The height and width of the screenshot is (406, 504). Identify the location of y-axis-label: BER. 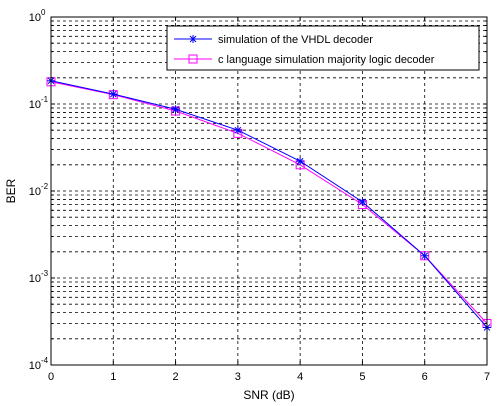
(11, 190).